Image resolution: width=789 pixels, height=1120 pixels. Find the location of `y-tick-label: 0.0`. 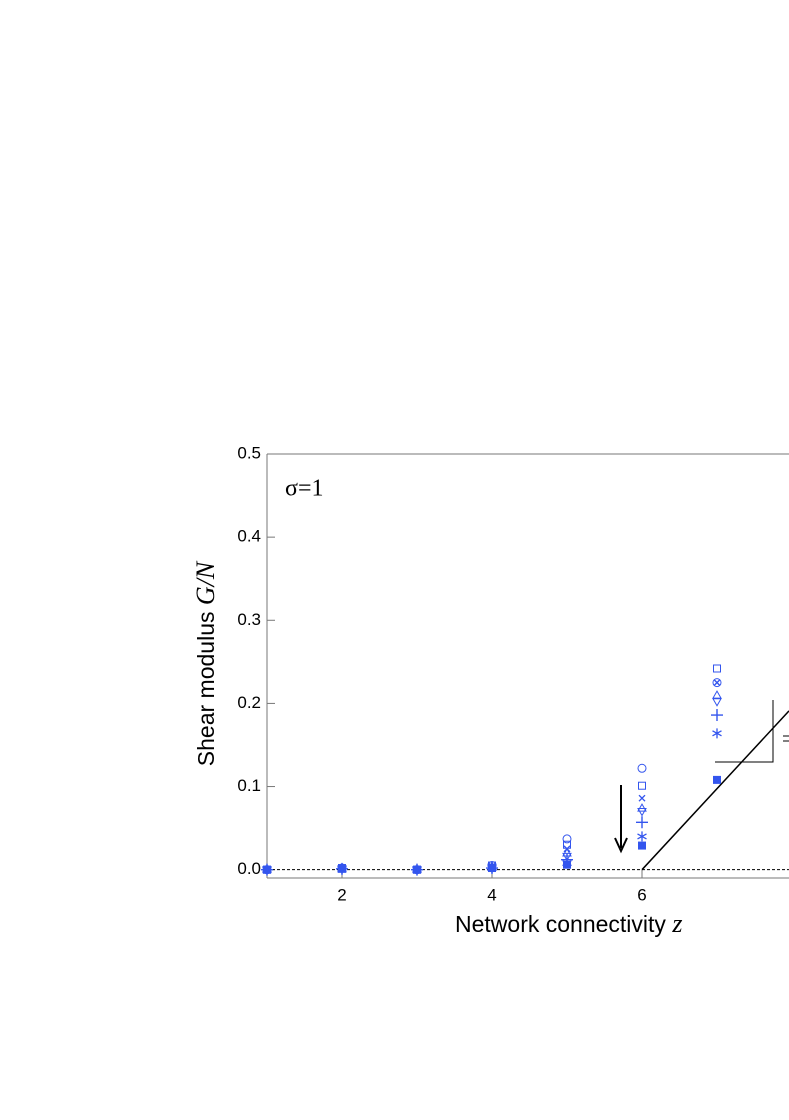

y-tick-label: 0.0 is located at coordinates (249, 868).